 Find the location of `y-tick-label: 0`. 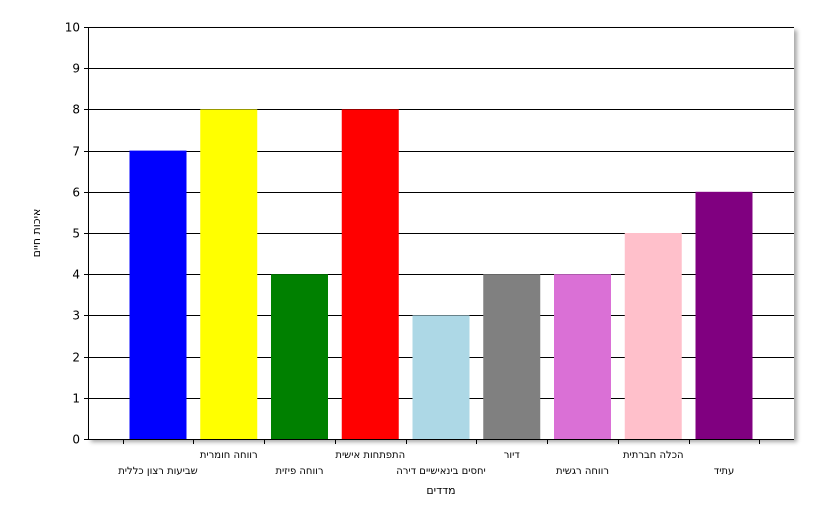

y-tick-label: 0 is located at coordinates (76, 440).